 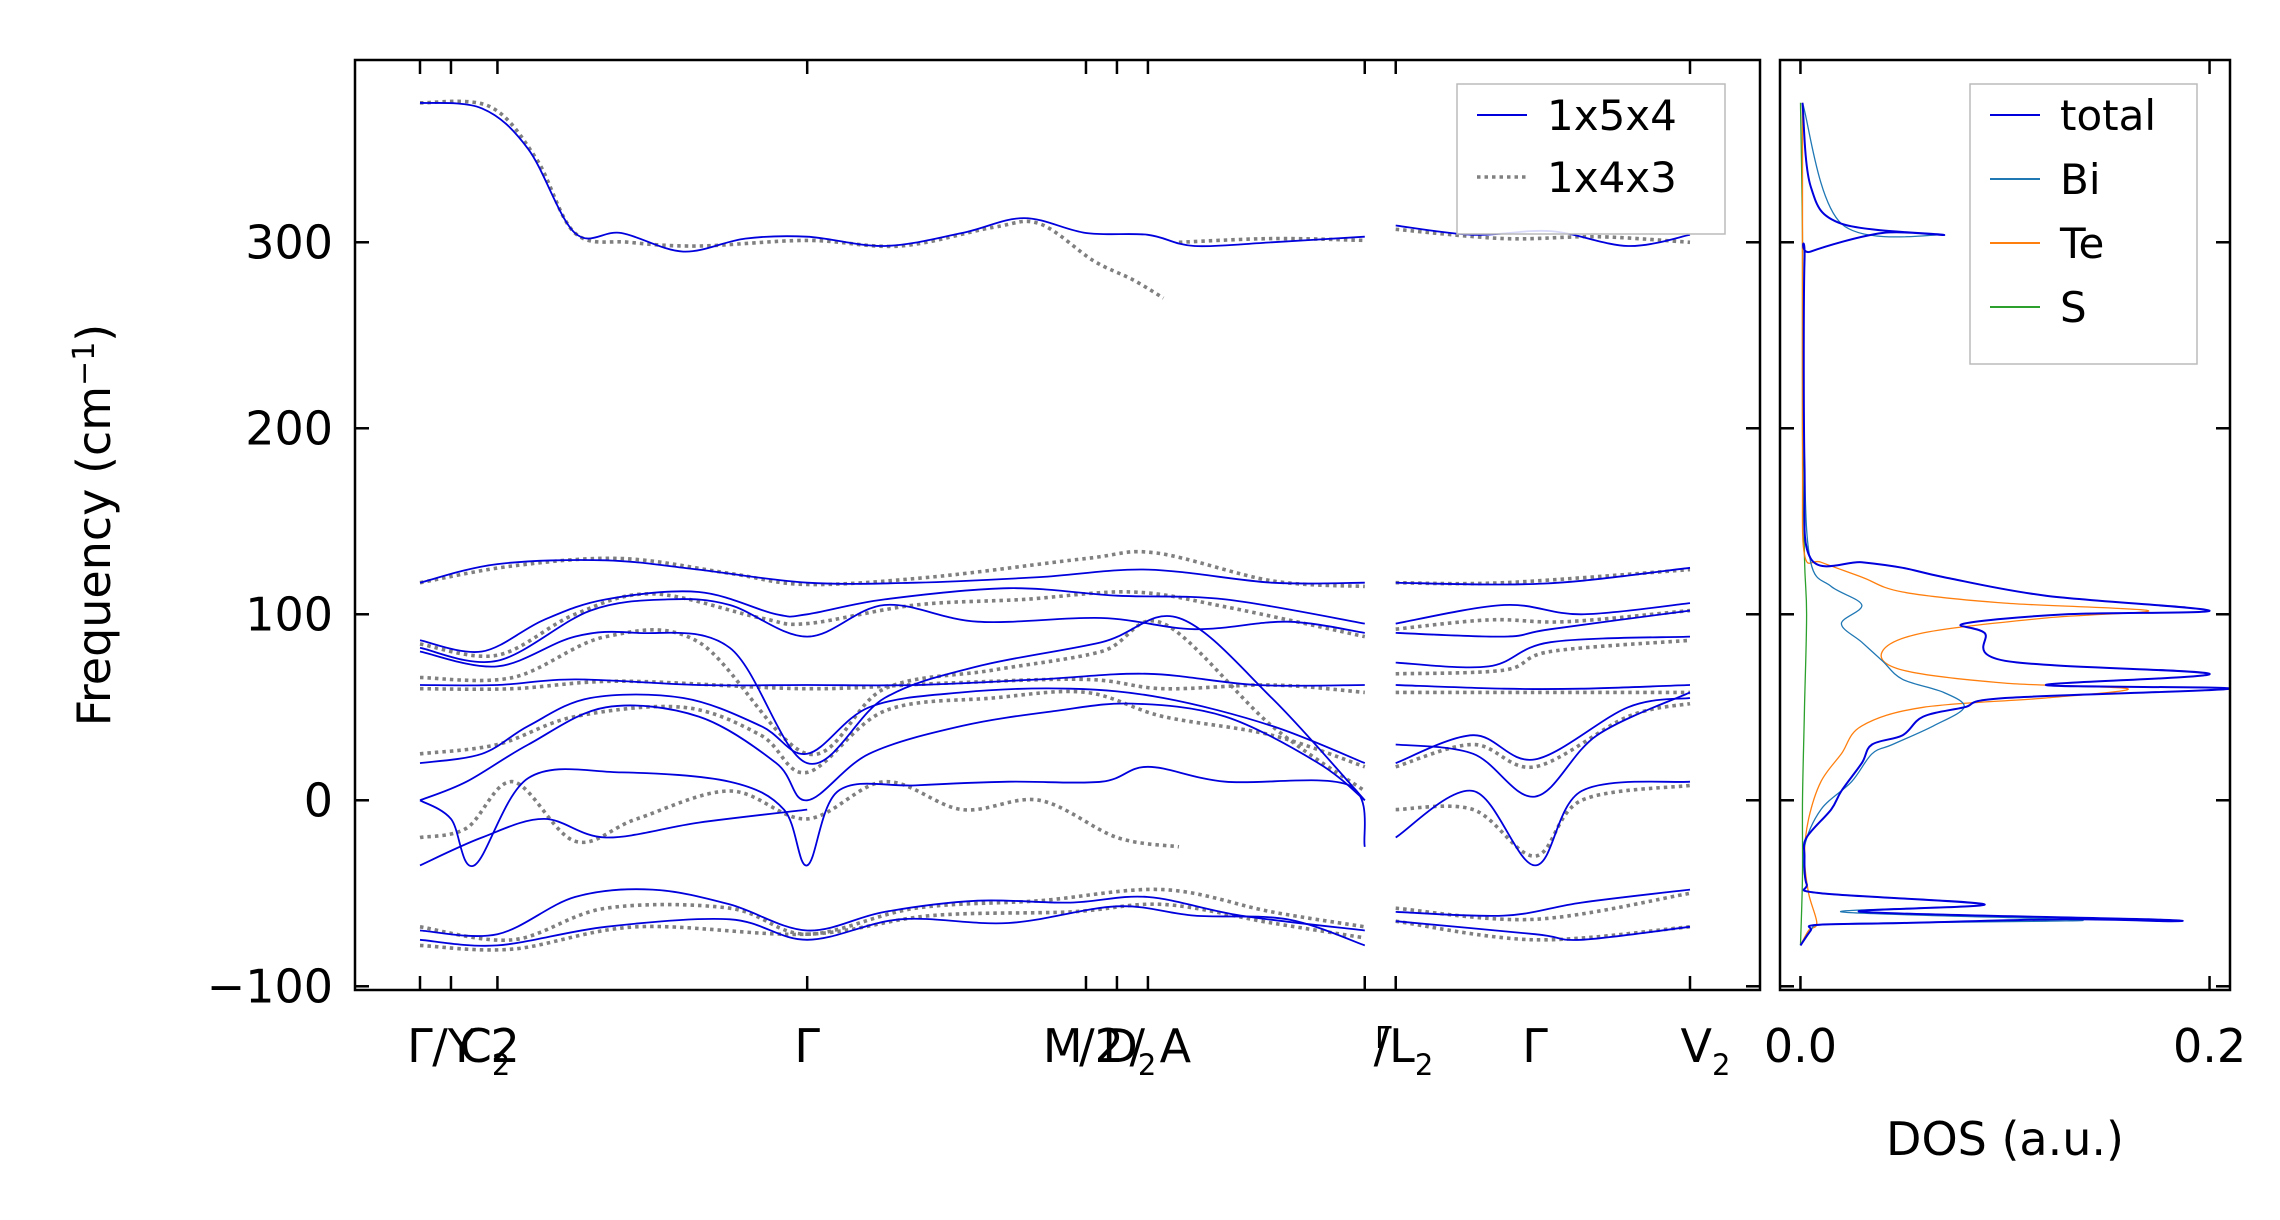 I want to click on y-tick-label: 200, so click(x=289, y=428).